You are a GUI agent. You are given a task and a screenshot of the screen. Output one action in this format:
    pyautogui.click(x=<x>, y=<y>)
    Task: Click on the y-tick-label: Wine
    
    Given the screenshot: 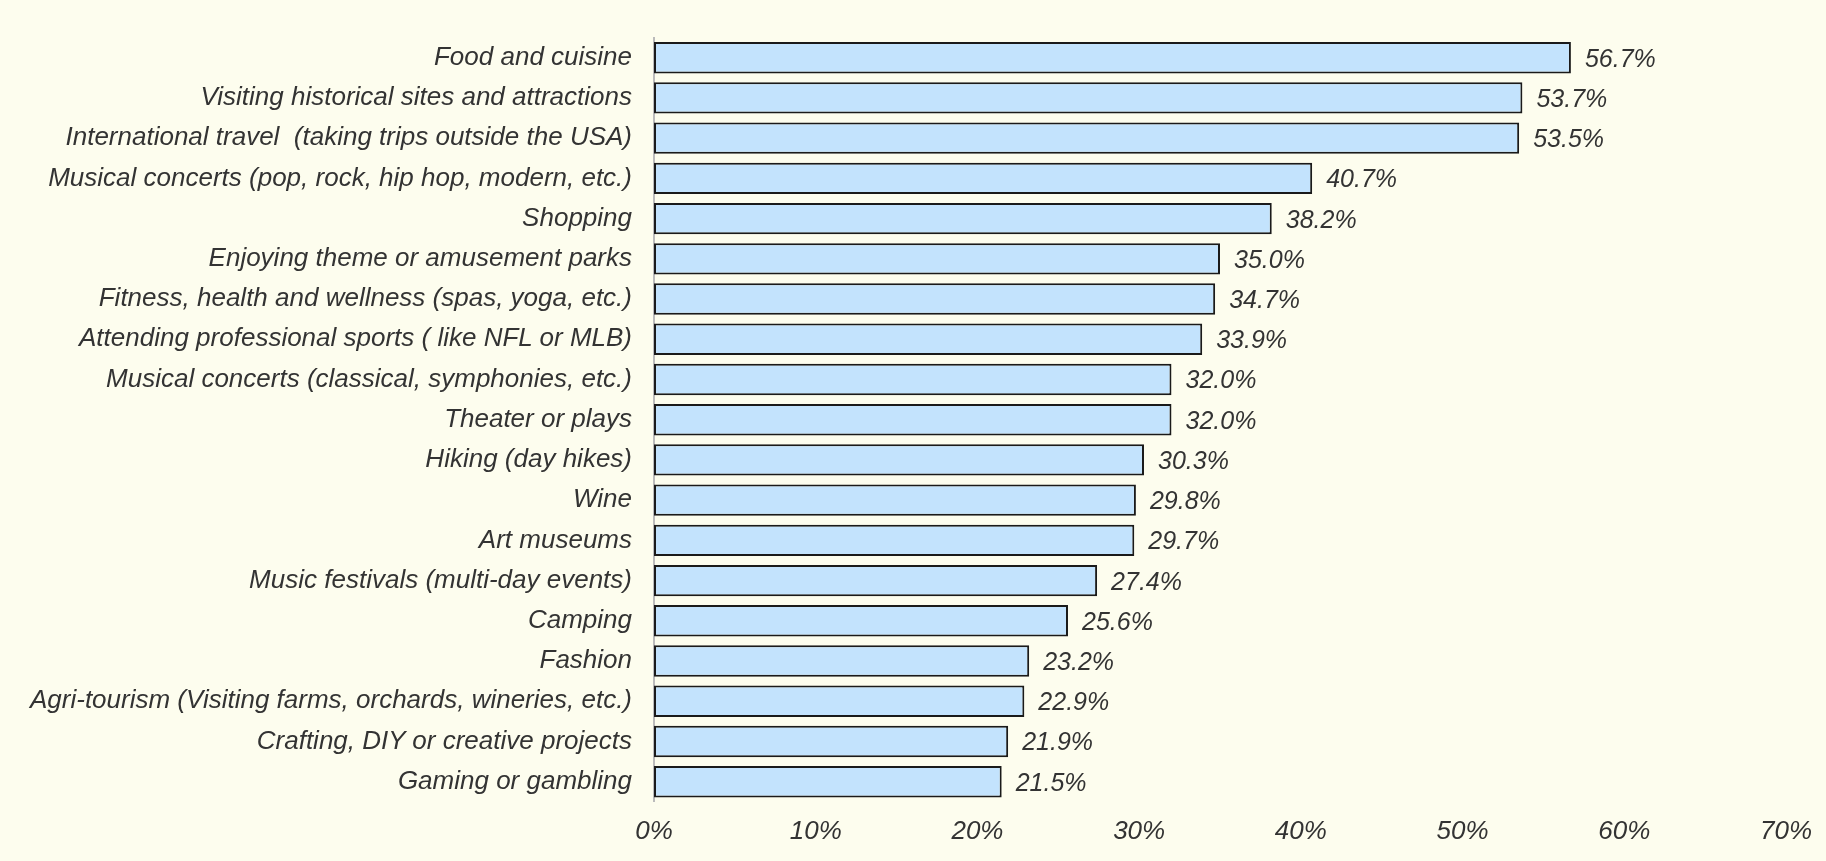 What is the action you would take?
    pyautogui.click(x=603, y=498)
    